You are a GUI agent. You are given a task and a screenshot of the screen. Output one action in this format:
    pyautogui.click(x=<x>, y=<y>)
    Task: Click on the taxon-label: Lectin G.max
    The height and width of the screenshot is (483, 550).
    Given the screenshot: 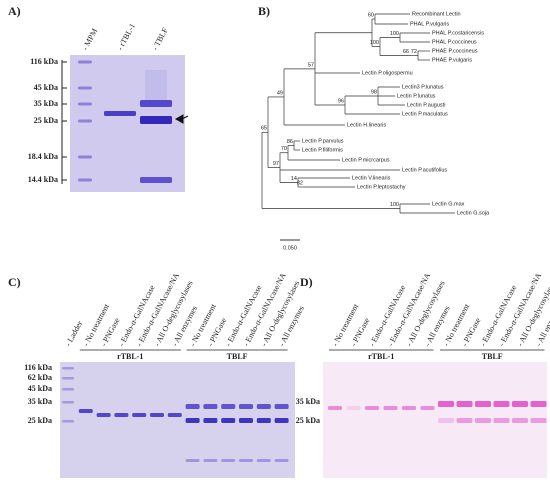 What is the action you would take?
    pyautogui.click(x=448, y=204)
    